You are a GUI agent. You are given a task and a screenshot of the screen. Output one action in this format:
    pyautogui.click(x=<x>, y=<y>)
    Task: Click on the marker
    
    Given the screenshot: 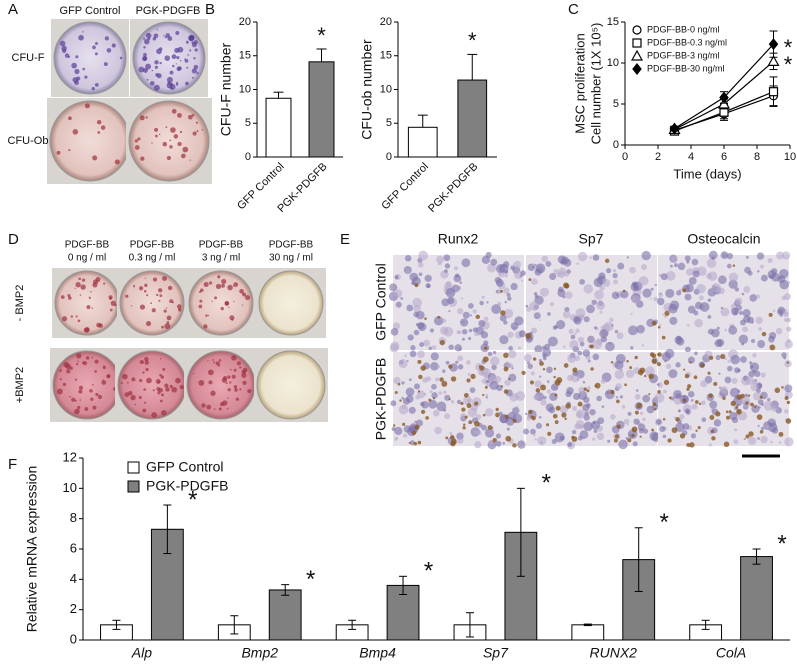 What is the action you would take?
    pyautogui.click(x=674, y=128)
    